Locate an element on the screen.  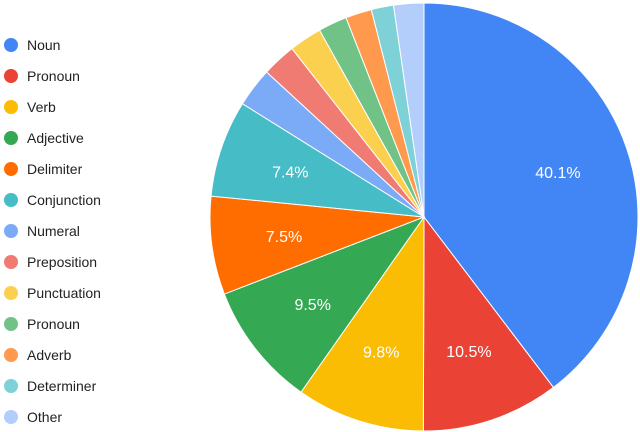
legend-item: Determiner is located at coordinates (50, 386).